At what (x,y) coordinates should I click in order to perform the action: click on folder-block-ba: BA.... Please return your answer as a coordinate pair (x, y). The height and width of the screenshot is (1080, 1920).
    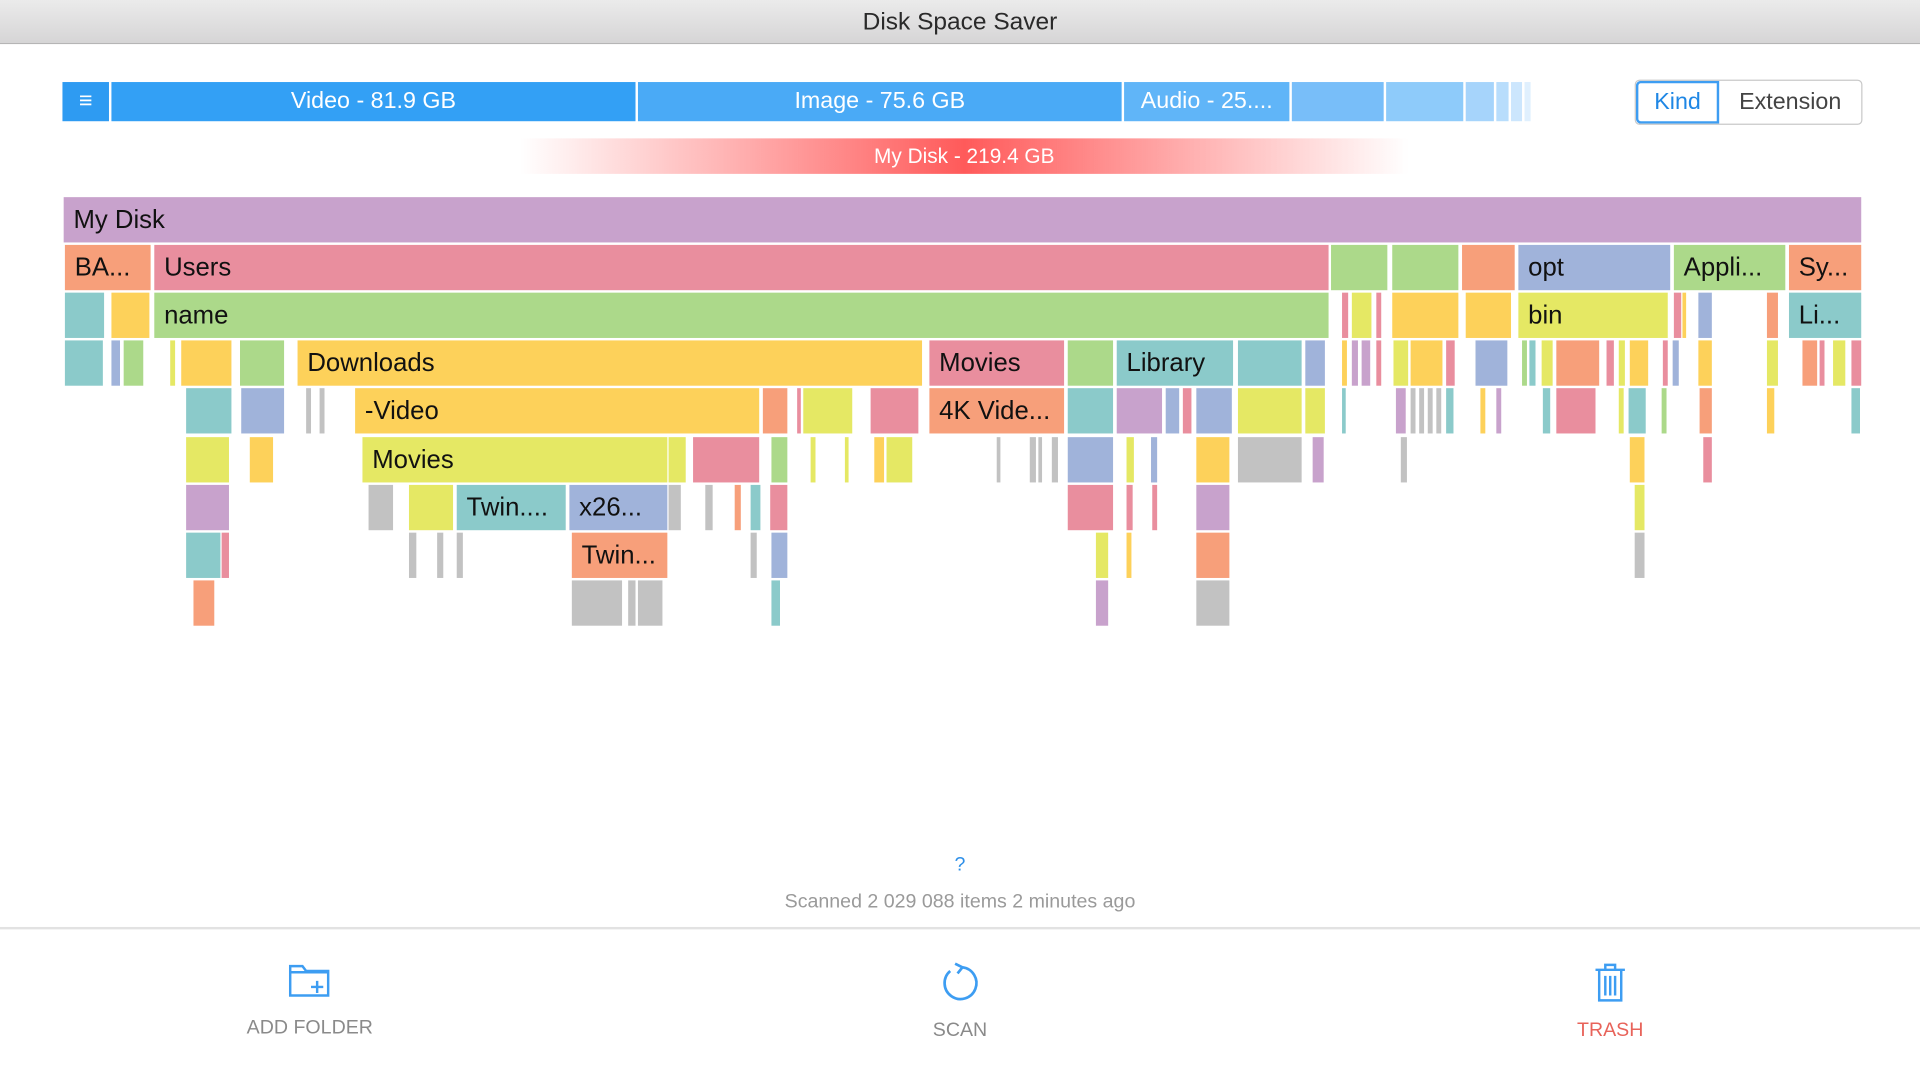
    Looking at the image, I should click on (107, 268).